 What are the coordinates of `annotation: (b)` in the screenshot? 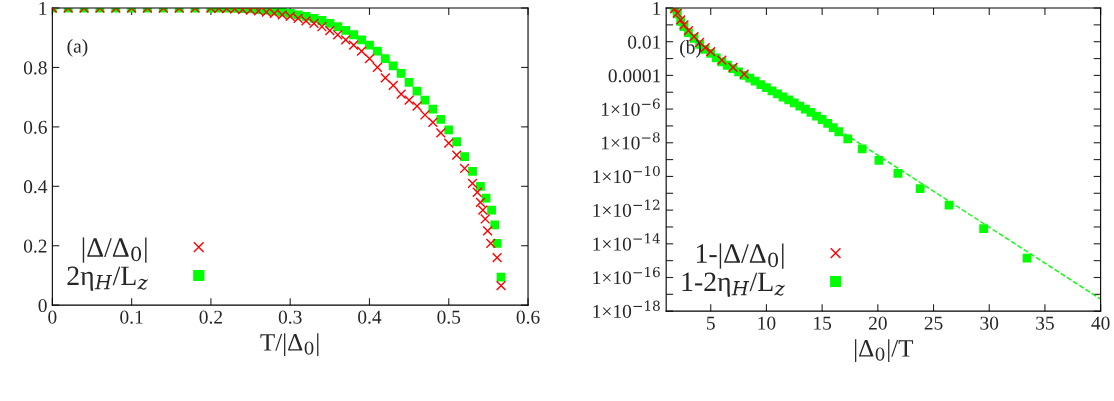 It's located at (691, 49).